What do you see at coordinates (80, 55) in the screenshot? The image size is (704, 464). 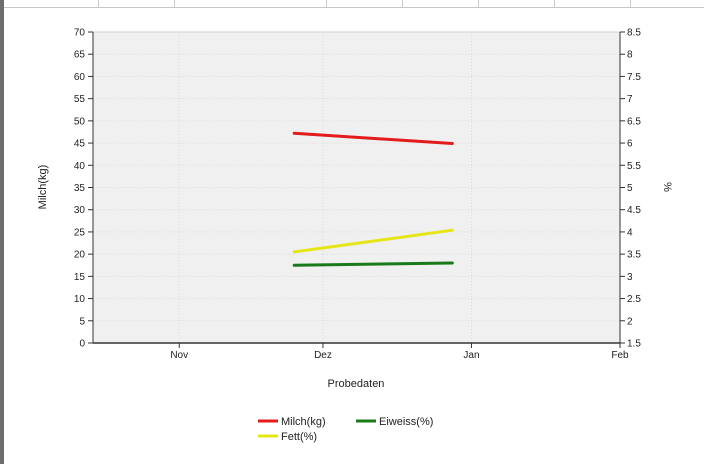 I see `y-tick-label: 65` at bounding box center [80, 55].